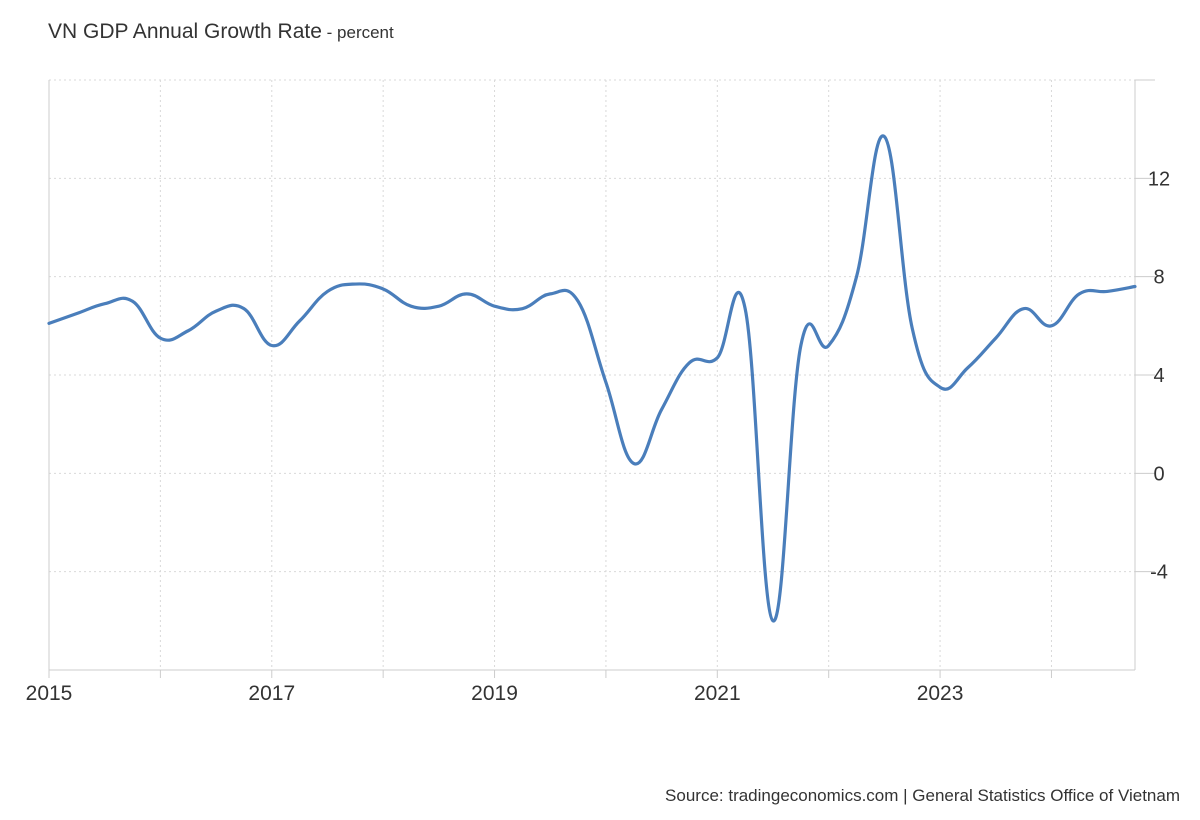  I want to click on y-tick-label-4: 4, so click(1158, 376).